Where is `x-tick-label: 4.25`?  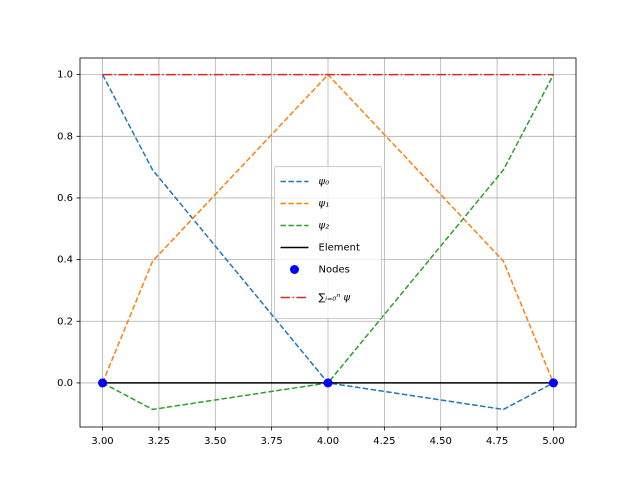 x-tick-label: 4.25 is located at coordinates (384, 441).